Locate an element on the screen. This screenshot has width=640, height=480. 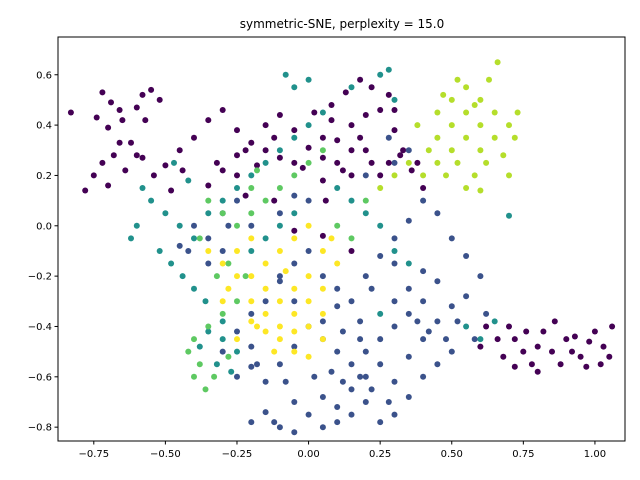
y-tick-label: 0.2 is located at coordinates (44, 176).